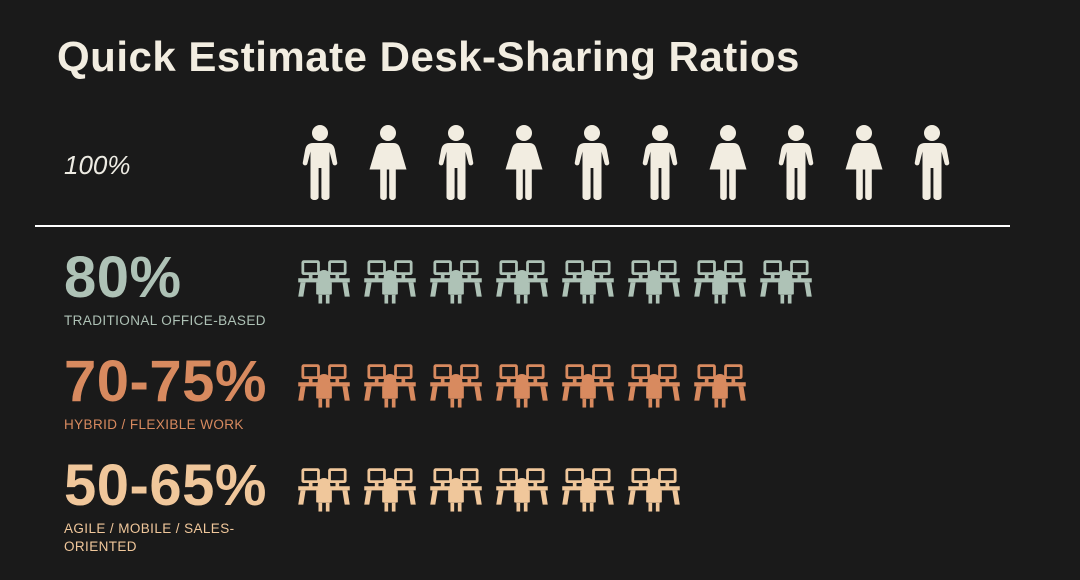 The width and height of the screenshot is (1080, 580). Describe the element at coordinates (428, 56) in the screenshot. I see `page-title: Quick Estimate Desk-Sharing Ratios` at that location.